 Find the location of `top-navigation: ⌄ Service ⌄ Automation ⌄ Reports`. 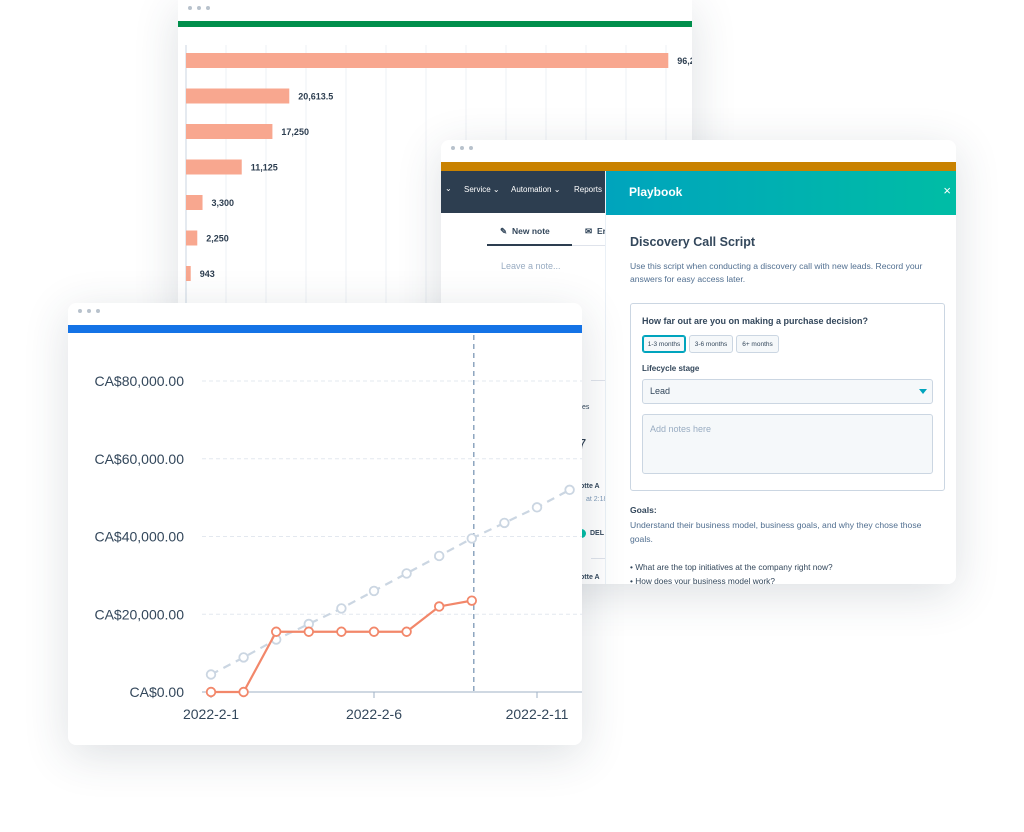

top-navigation: ⌄ Service ⌄ Automation ⌄ Reports is located at coordinates (523, 192).